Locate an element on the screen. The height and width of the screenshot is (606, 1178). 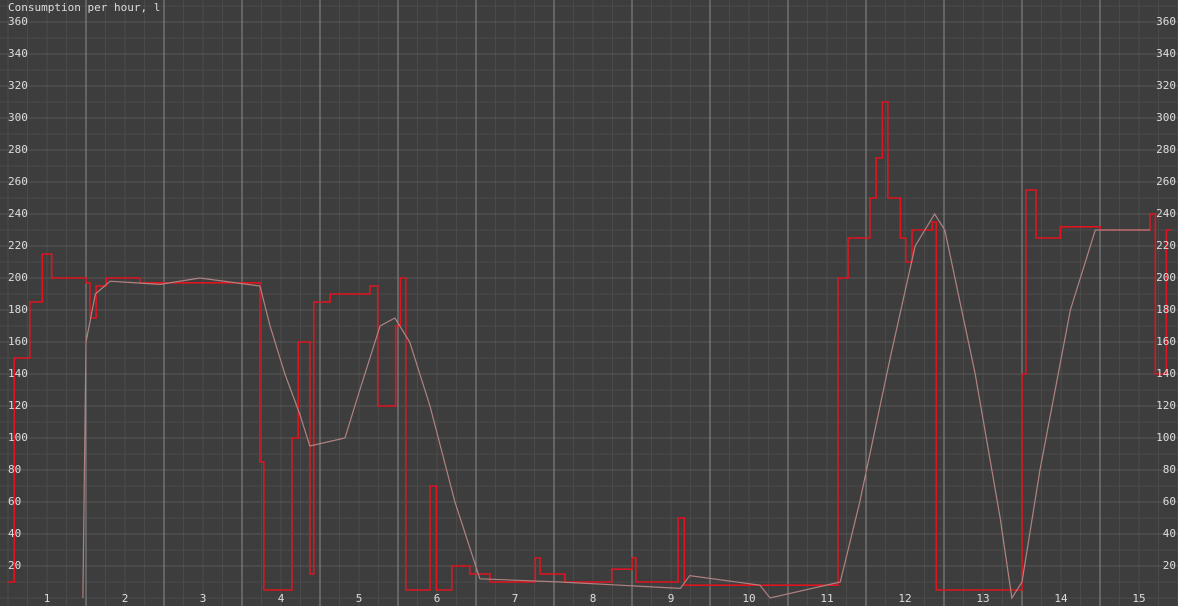
x-tick-label: 13 is located at coordinates (982, 598).